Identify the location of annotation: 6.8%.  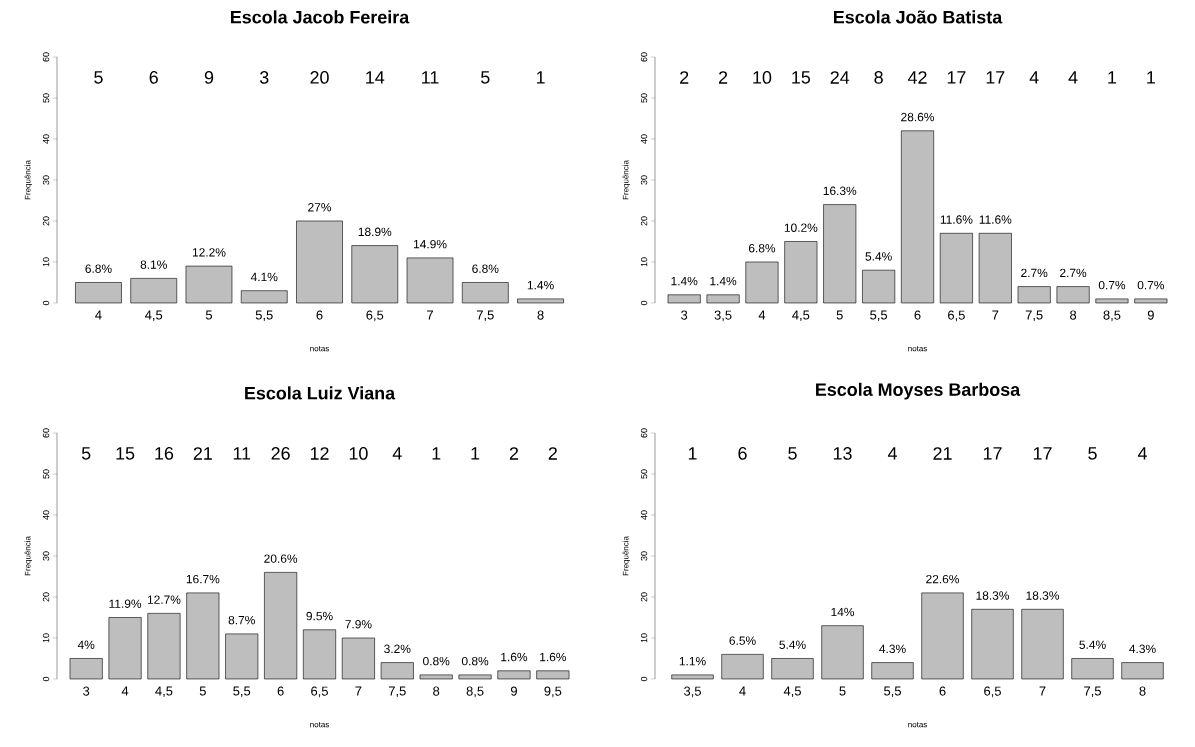
(485, 268).